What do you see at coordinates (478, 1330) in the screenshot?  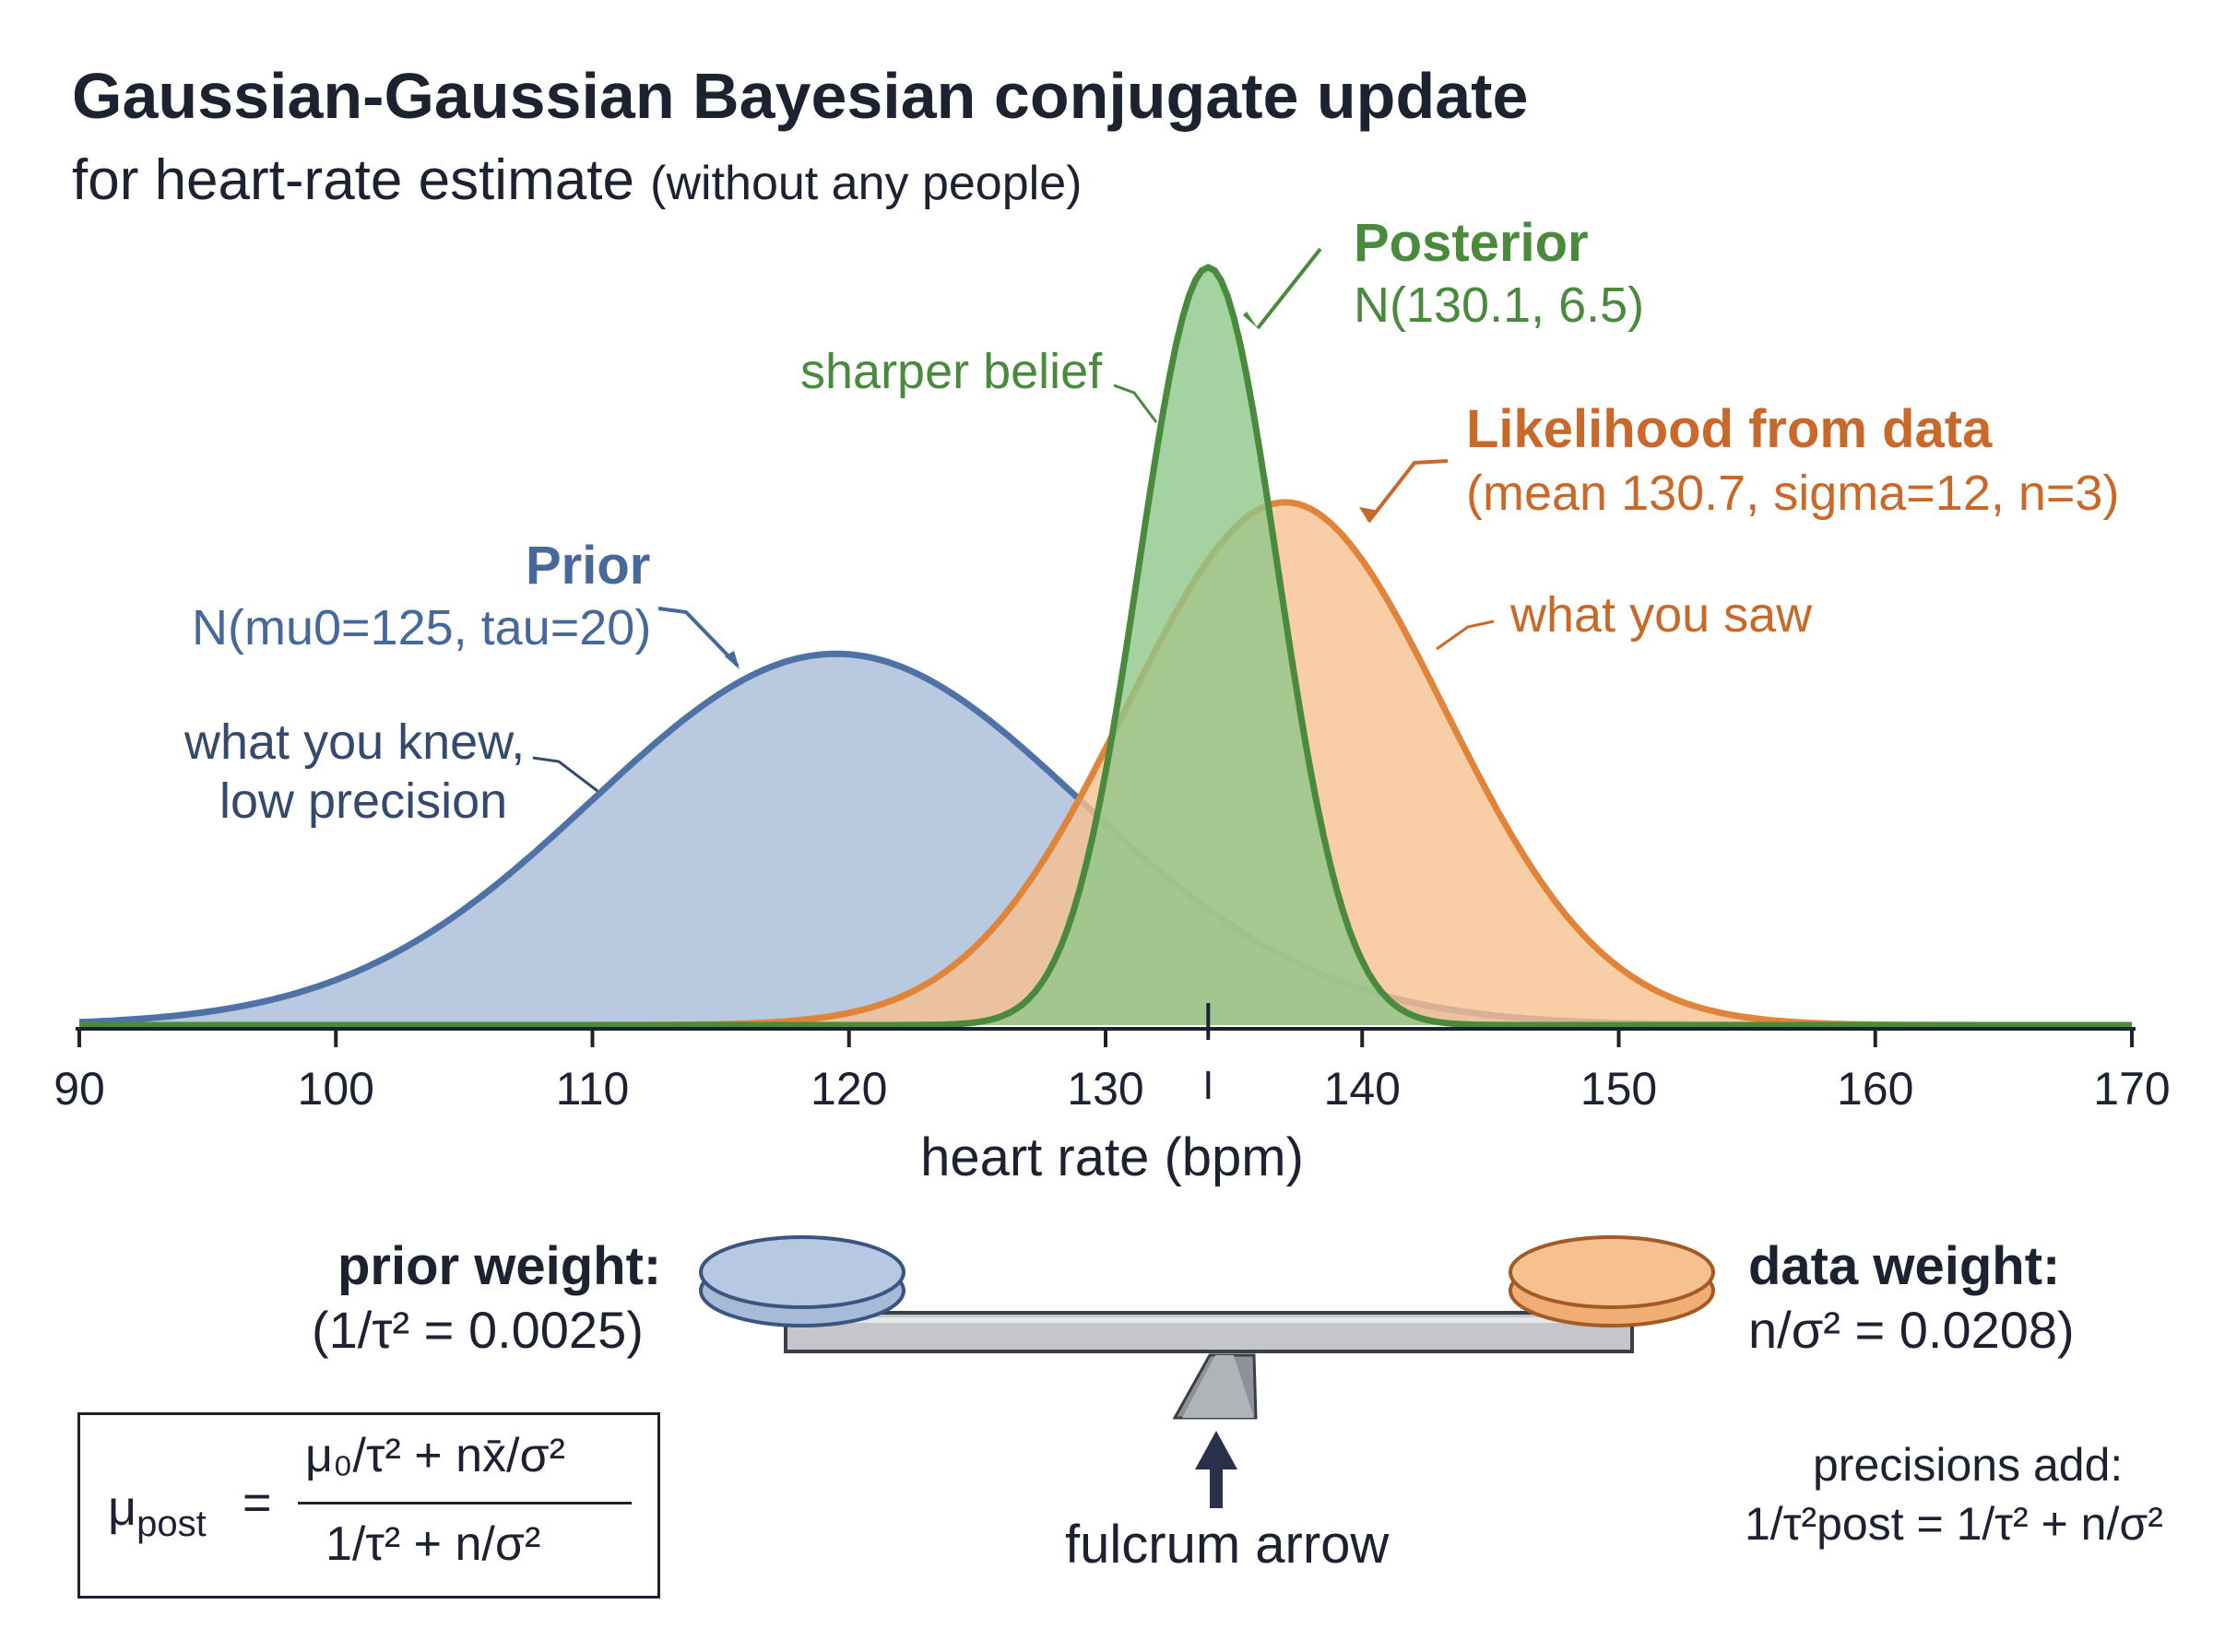 I see `prior-weight-value: (1/τ² = 0.0025)` at bounding box center [478, 1330].